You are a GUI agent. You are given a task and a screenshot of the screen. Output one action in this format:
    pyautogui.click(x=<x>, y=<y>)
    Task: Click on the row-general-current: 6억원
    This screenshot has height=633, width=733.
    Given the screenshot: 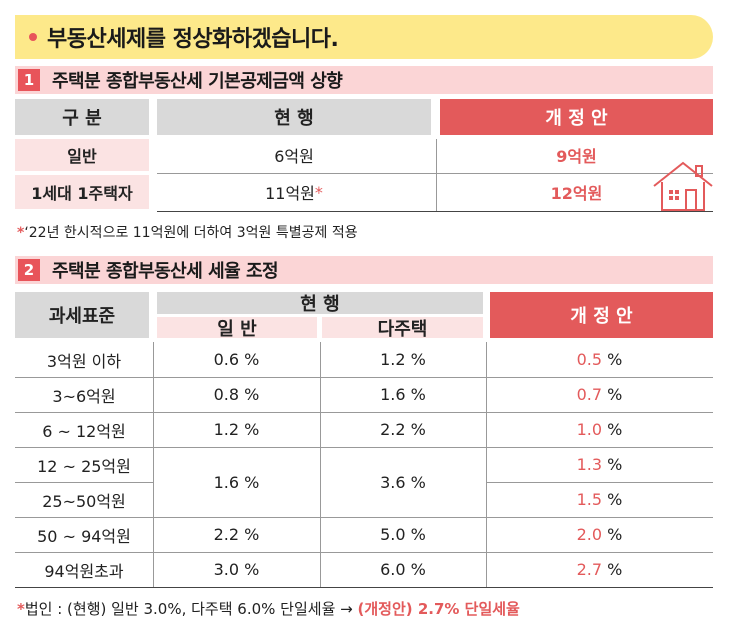 What is the action you would take?
    pyautogui.click(x=294, y=156)
    